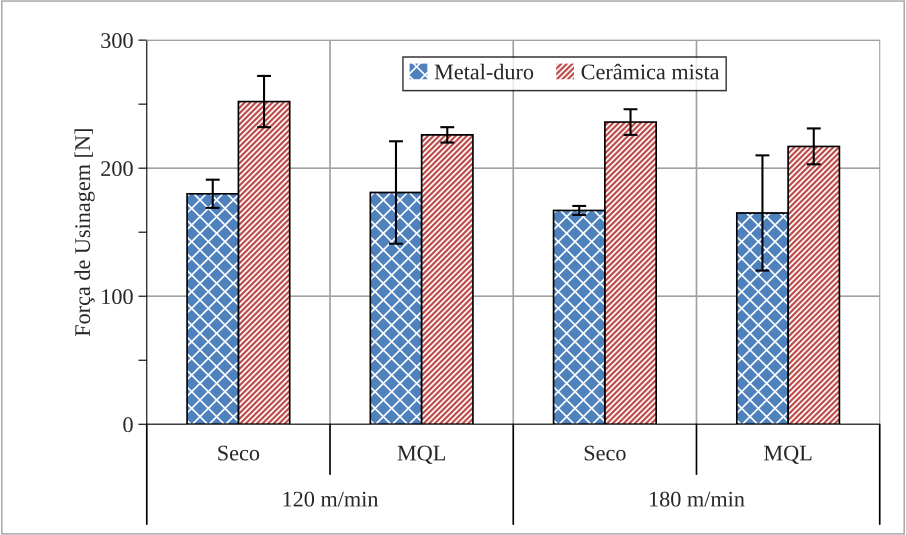 The width and height of the screenshot is (906, 535). What do you see at coordinates (117, 168) in the screenshot?
I see `y-tick-label: 200` at bounding box center [117, 168].